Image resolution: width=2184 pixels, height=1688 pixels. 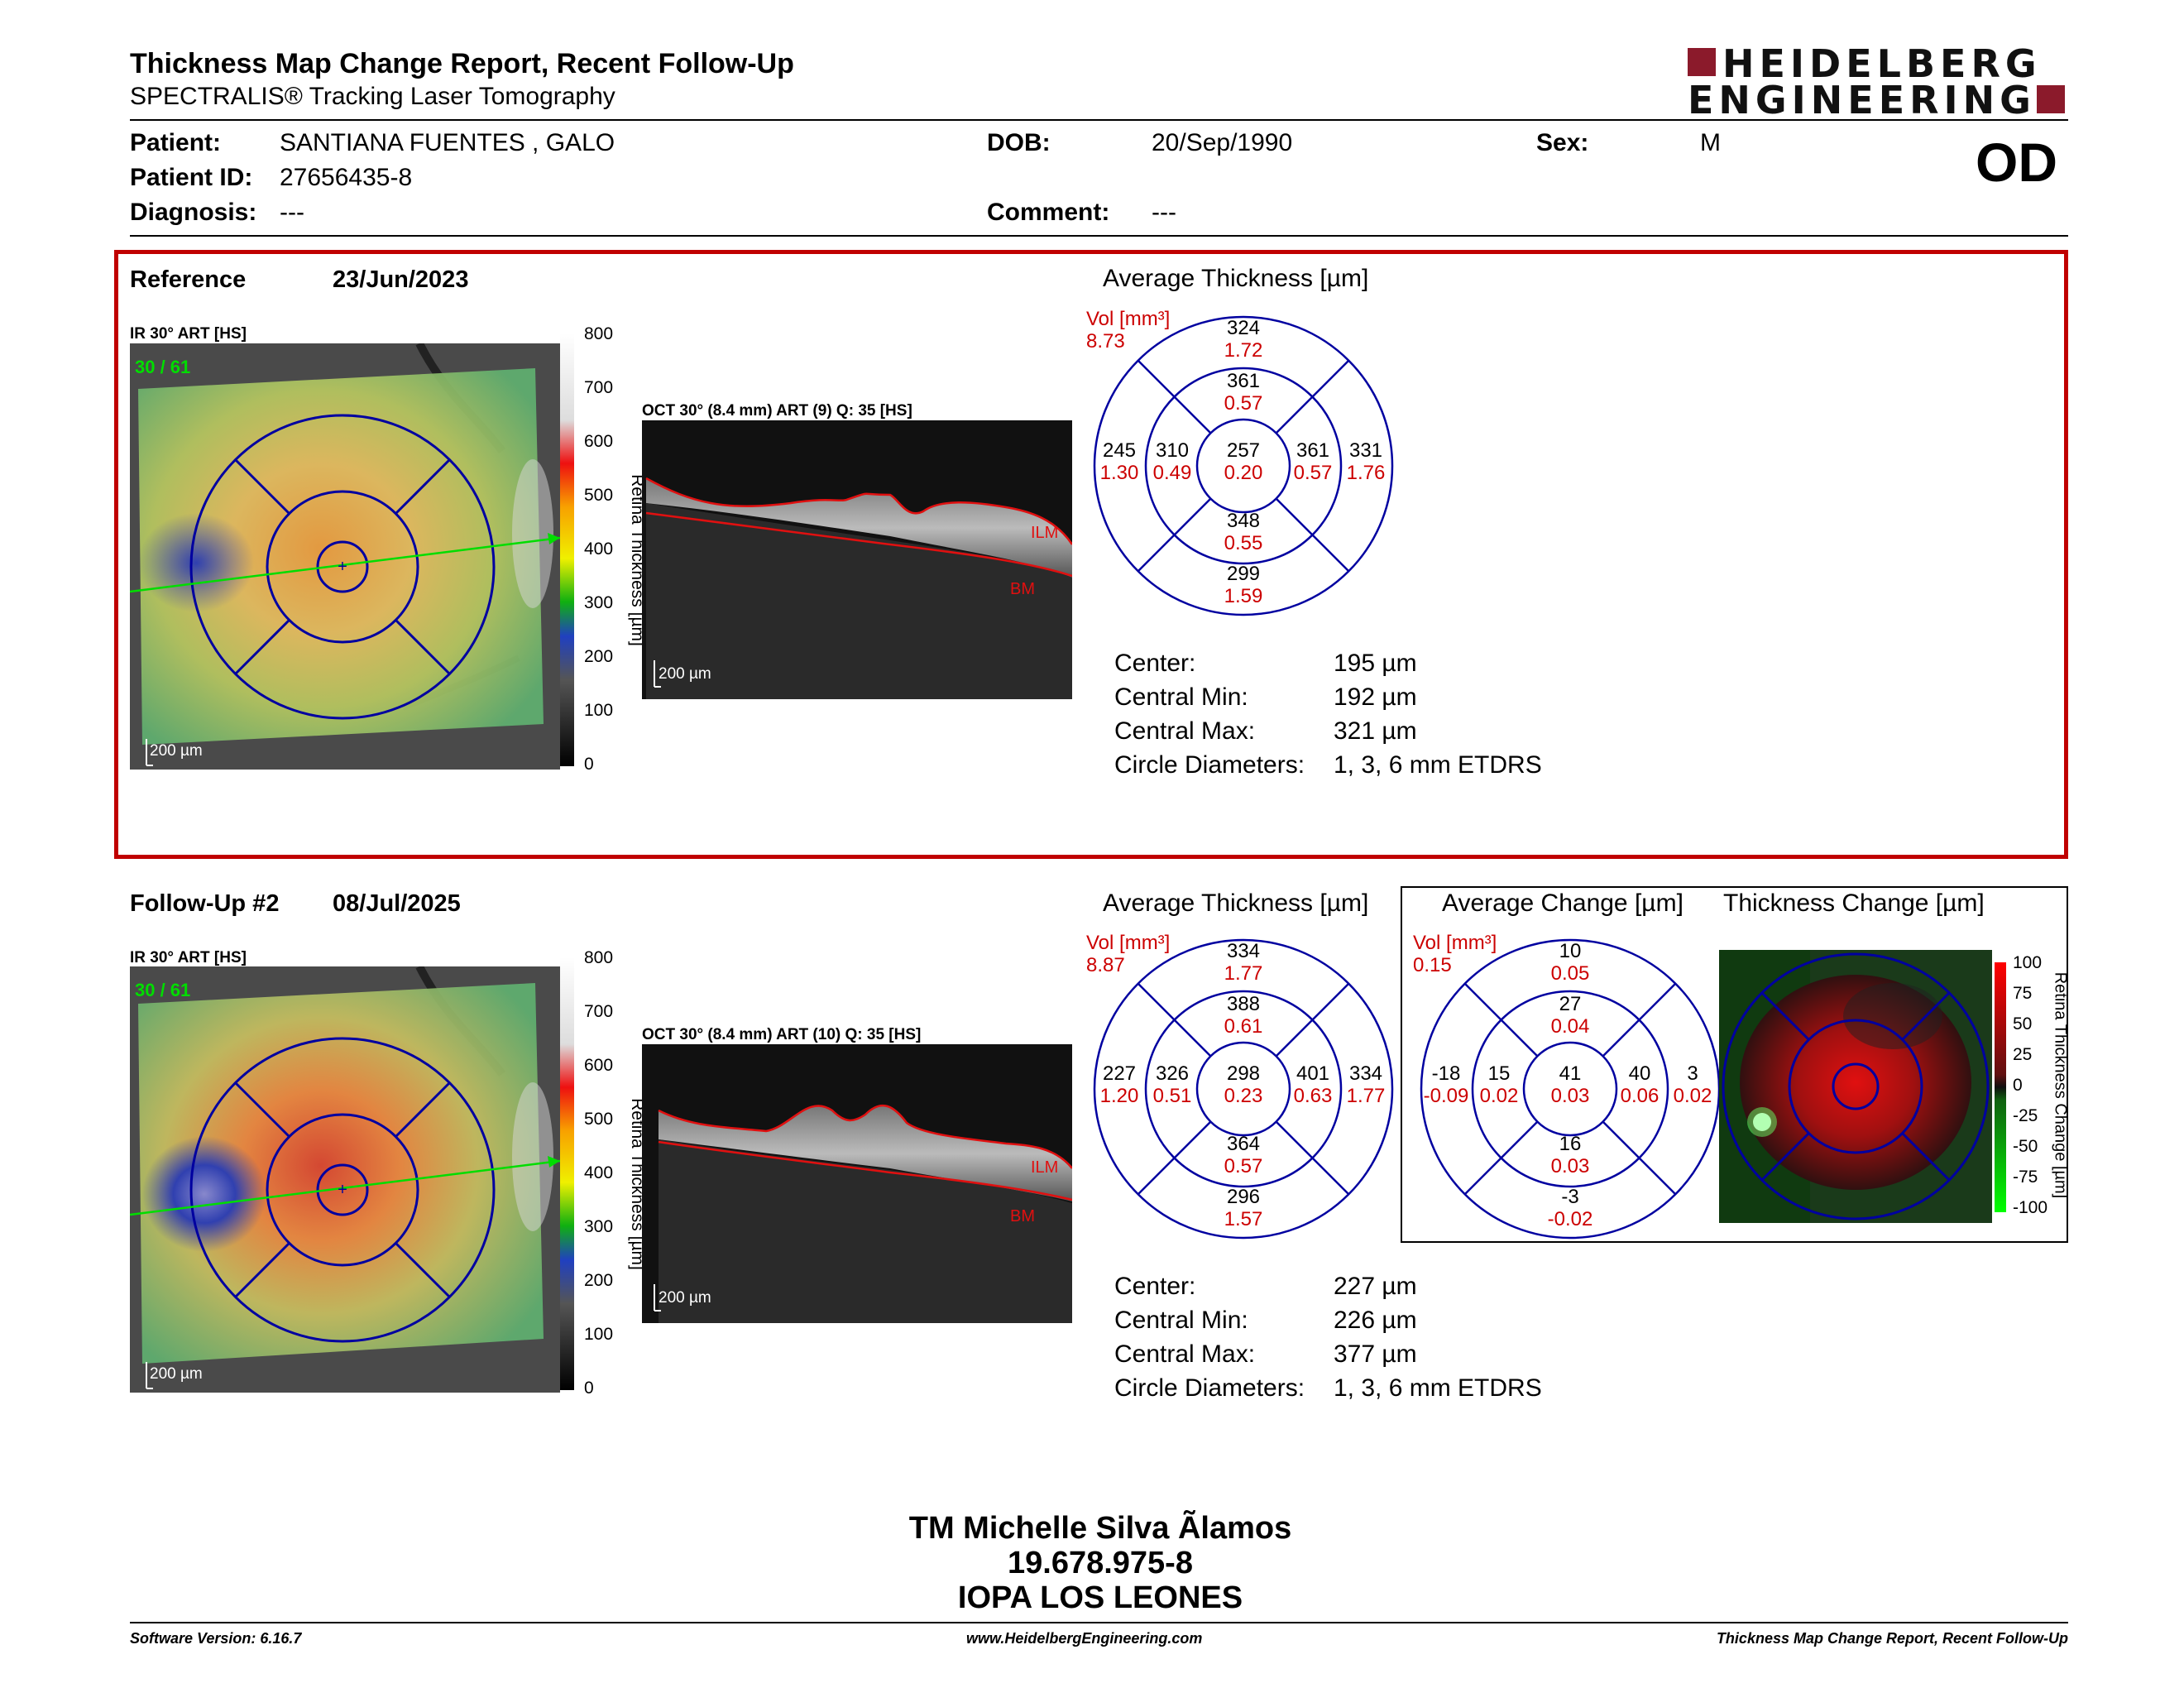 What do you see at coordinates (1710, 142) in the screenshot?
I see `sex-value: M` at bounding box center [1710, 142].